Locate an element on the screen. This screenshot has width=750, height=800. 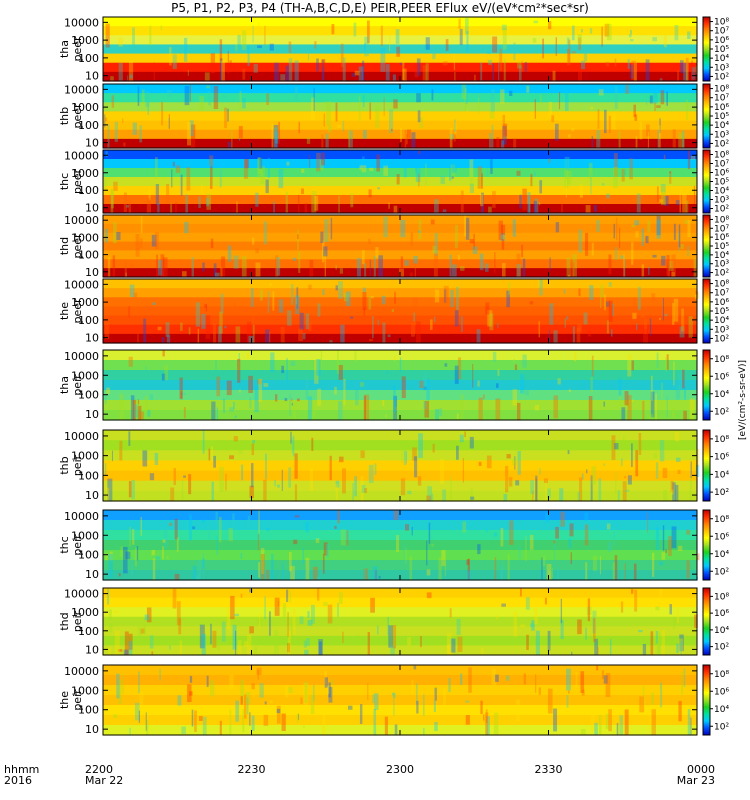
x-tick-label: 2330 is located at coordinates (549, 769).